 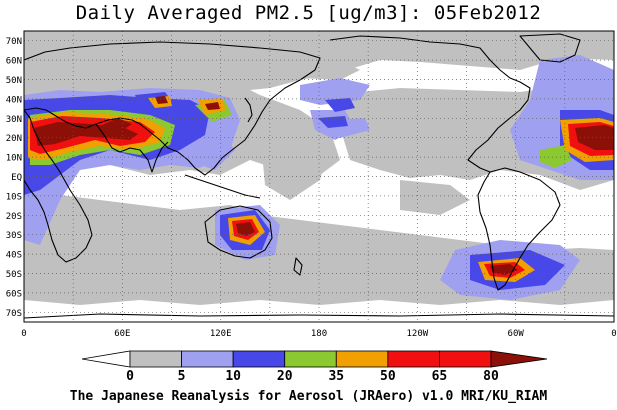 I want to click on colorbar-extend-low, so click(x=106, y=359).